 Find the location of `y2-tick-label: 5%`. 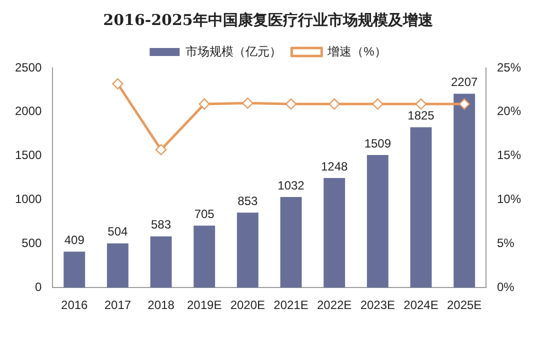

y2-tick-label: 5% is located at coordinates (505, 243).